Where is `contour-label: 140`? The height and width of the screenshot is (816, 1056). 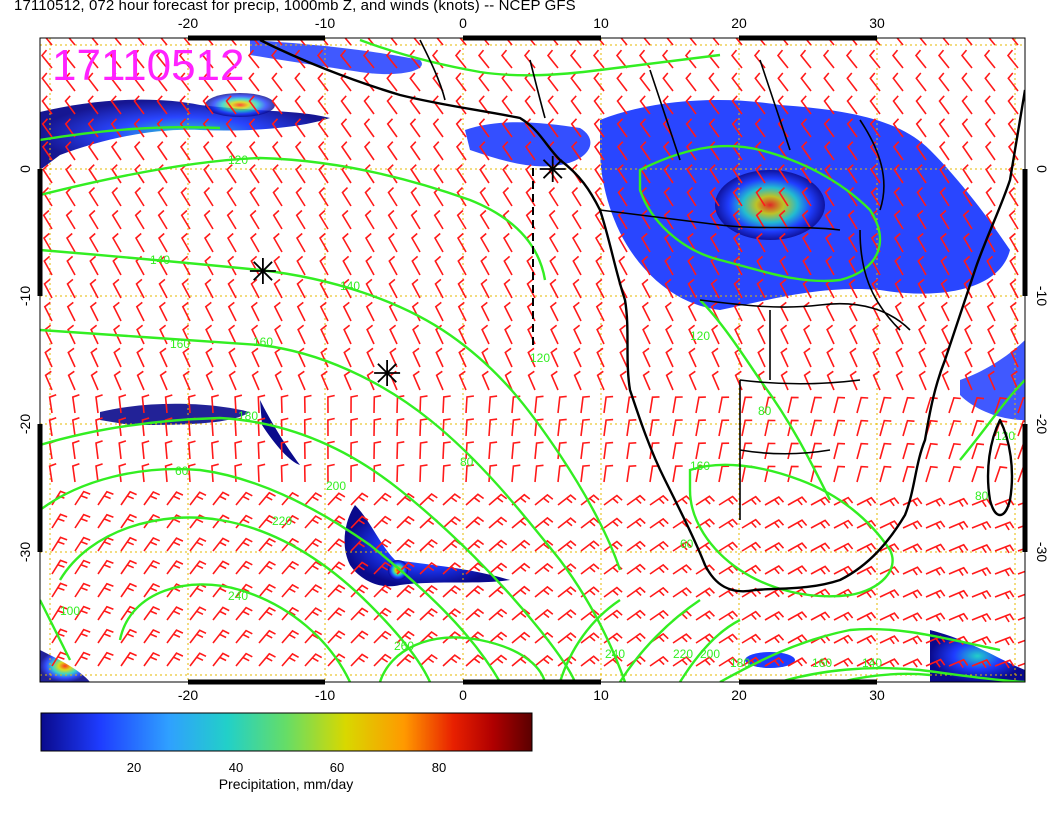 contour-label: 140 is located at coordinates (160, 260).